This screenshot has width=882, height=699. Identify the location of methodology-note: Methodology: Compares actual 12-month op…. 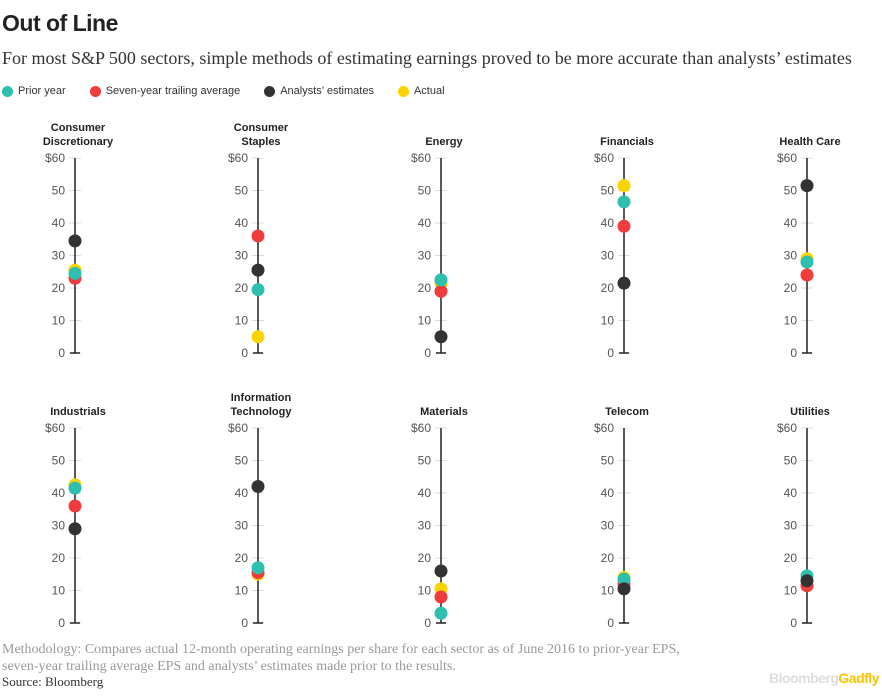
(341, 658).